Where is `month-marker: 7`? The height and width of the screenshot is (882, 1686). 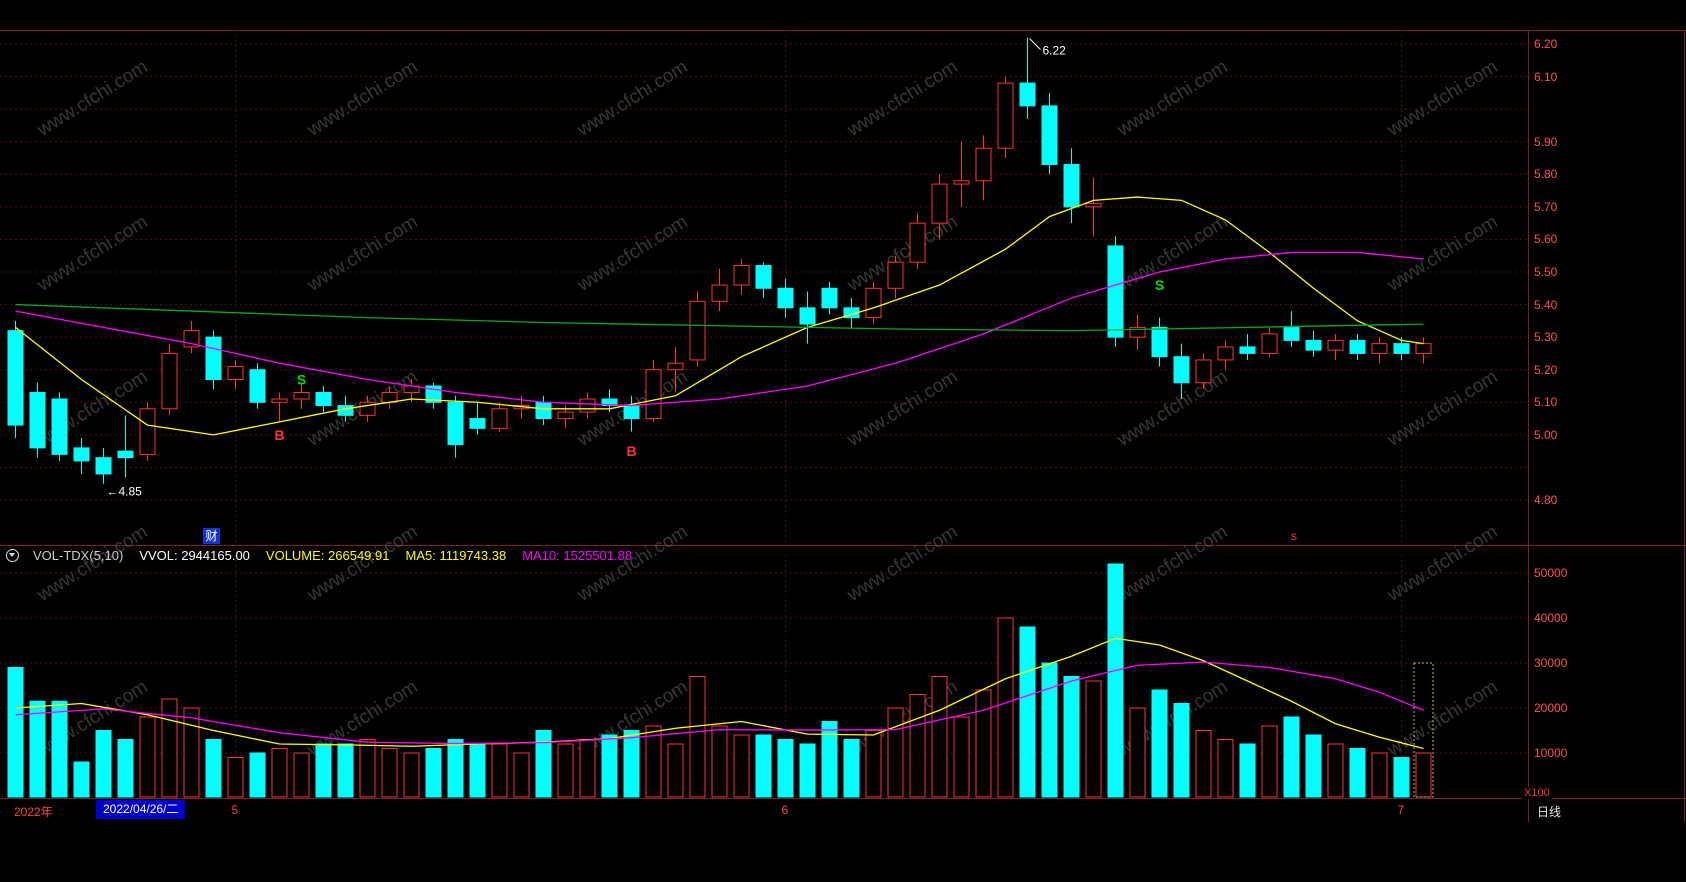
month-marker: 7 is located at coordinates (1401, 810).